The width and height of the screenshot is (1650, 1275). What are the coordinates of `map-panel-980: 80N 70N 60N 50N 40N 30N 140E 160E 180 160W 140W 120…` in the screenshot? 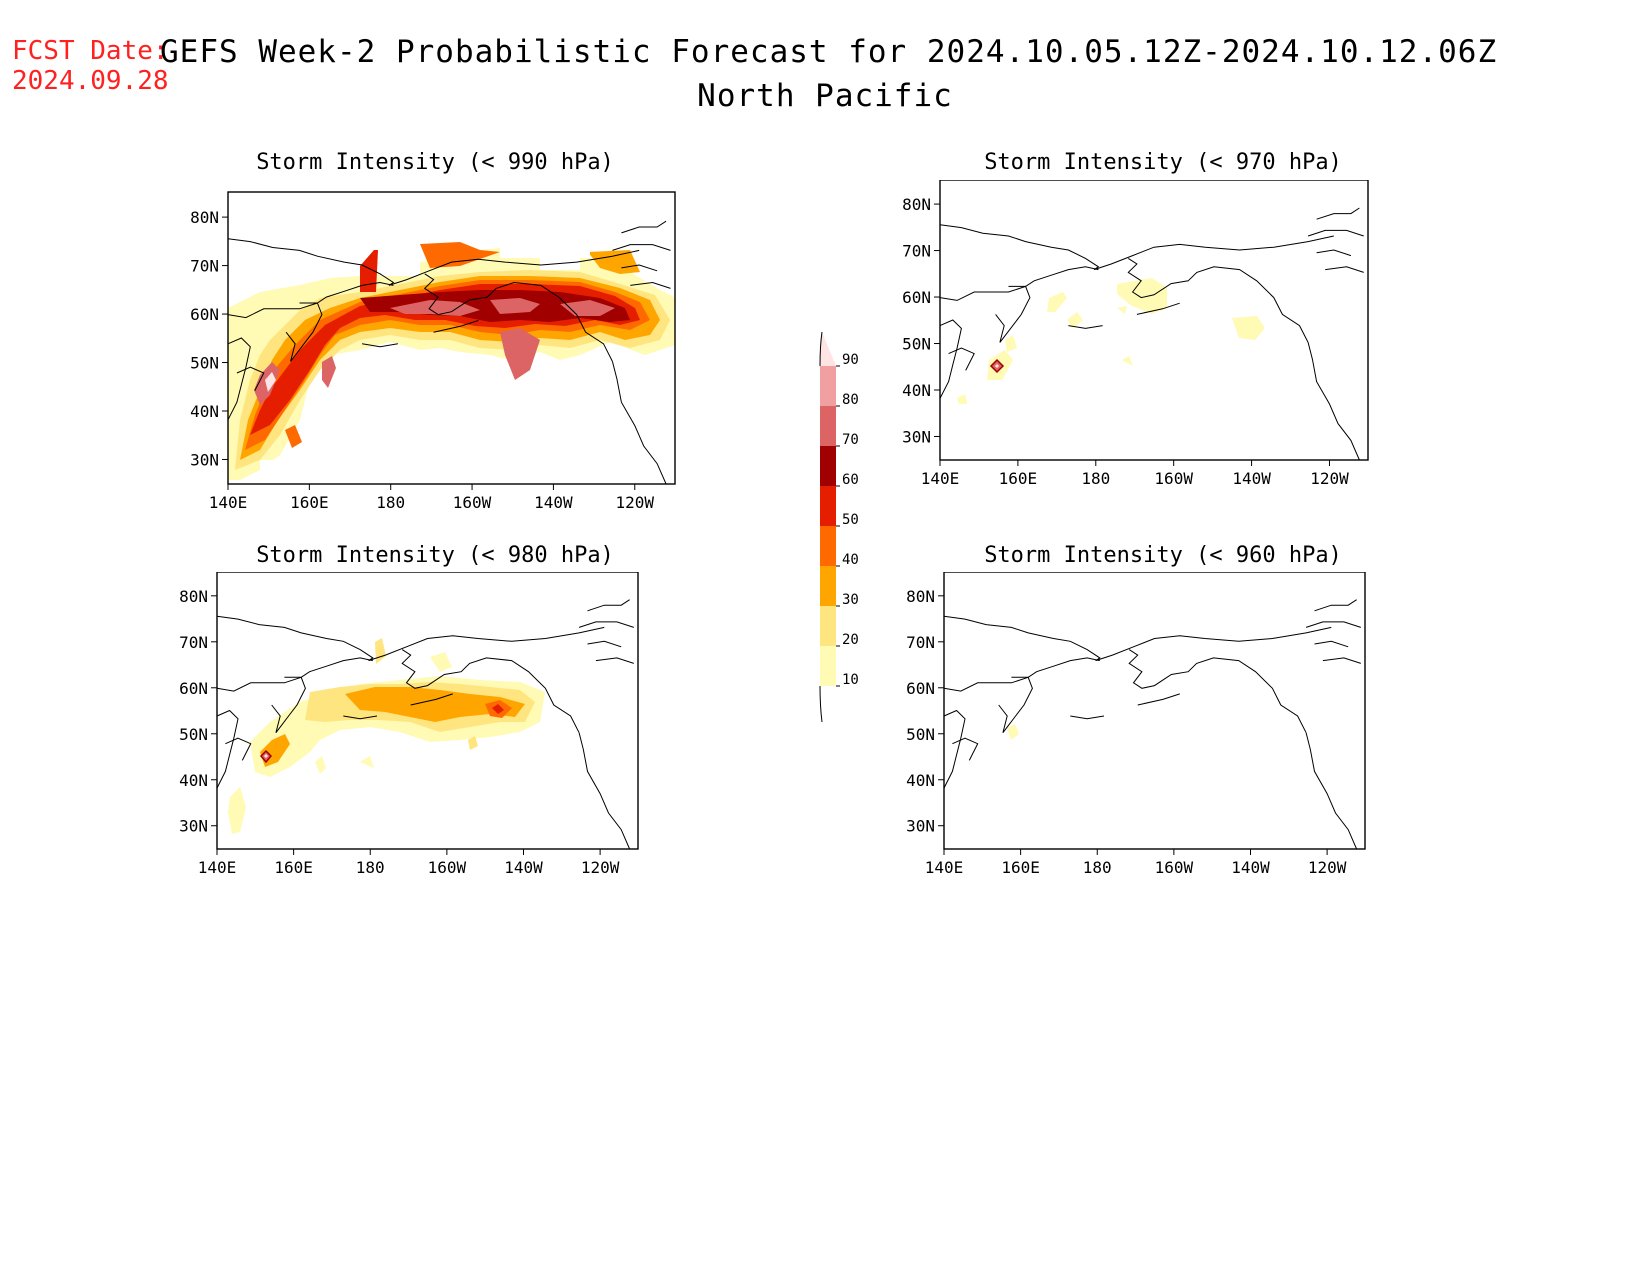 It's located at (430, 737).